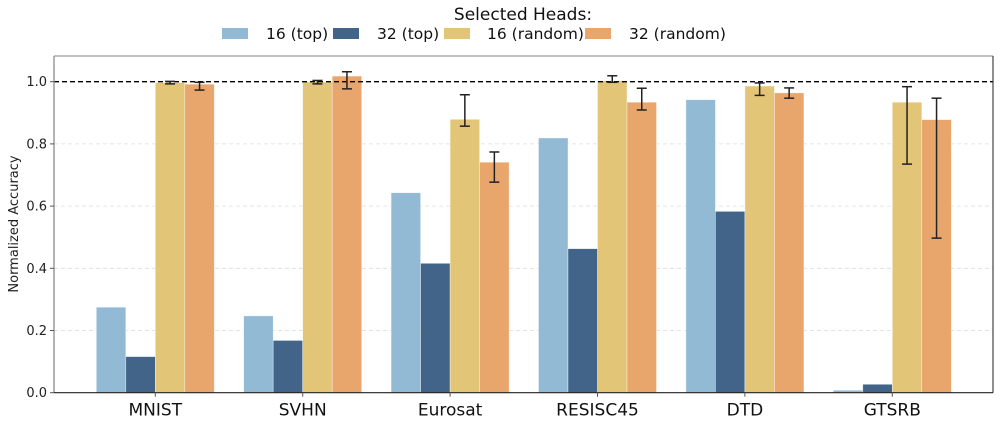 The image size is (1001, 425). Describe the element at coordinates (297, 34) in the screenshot. I see `legend-label: 16 (top)` at that location.